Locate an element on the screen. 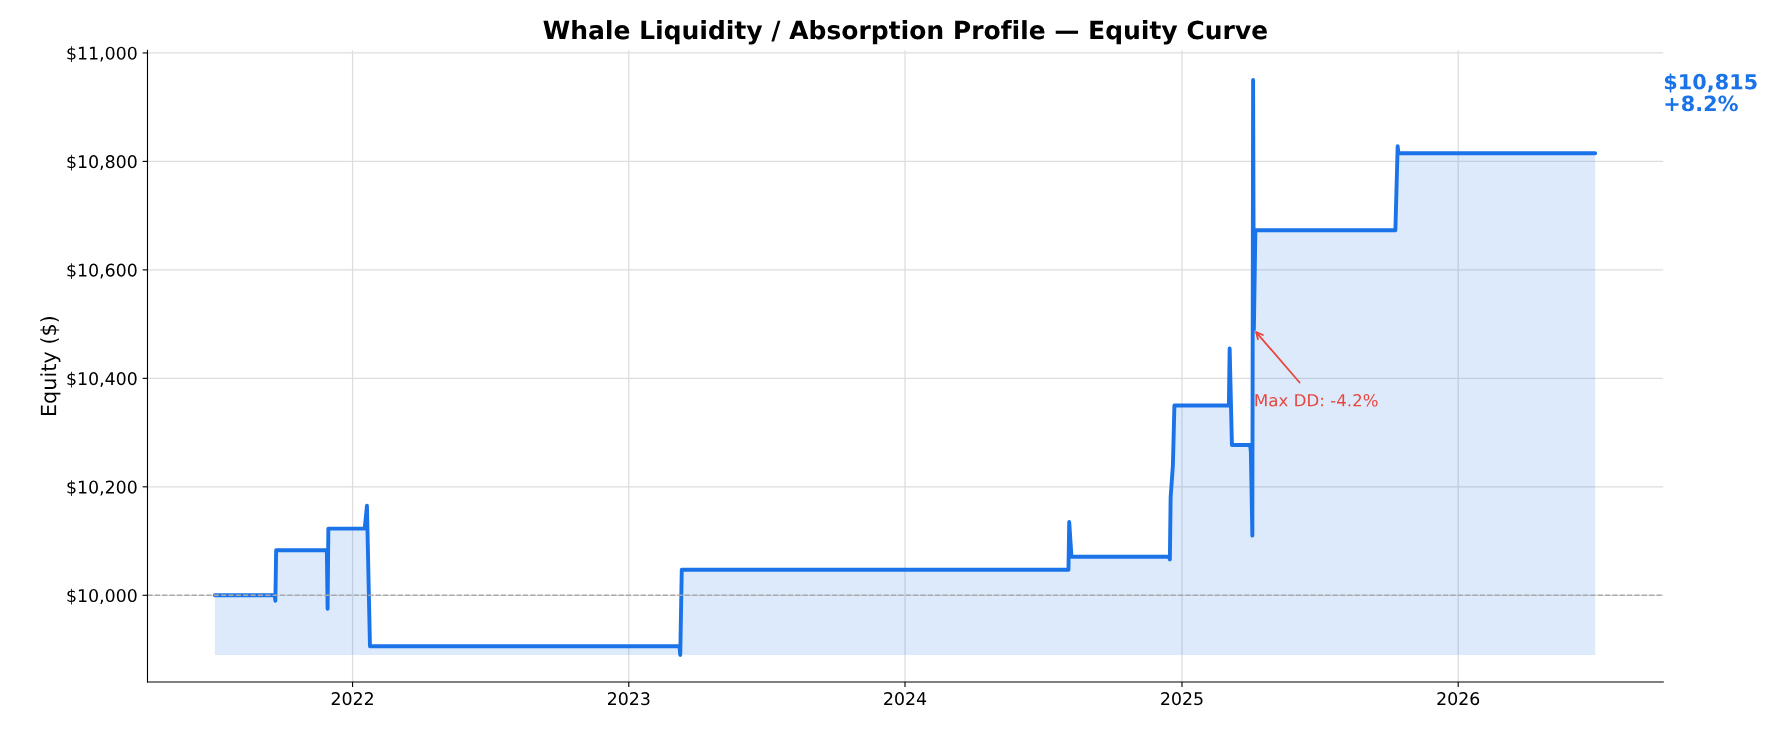  annotation: Max DD: -4.2% is located at coordinates (1316, 400).